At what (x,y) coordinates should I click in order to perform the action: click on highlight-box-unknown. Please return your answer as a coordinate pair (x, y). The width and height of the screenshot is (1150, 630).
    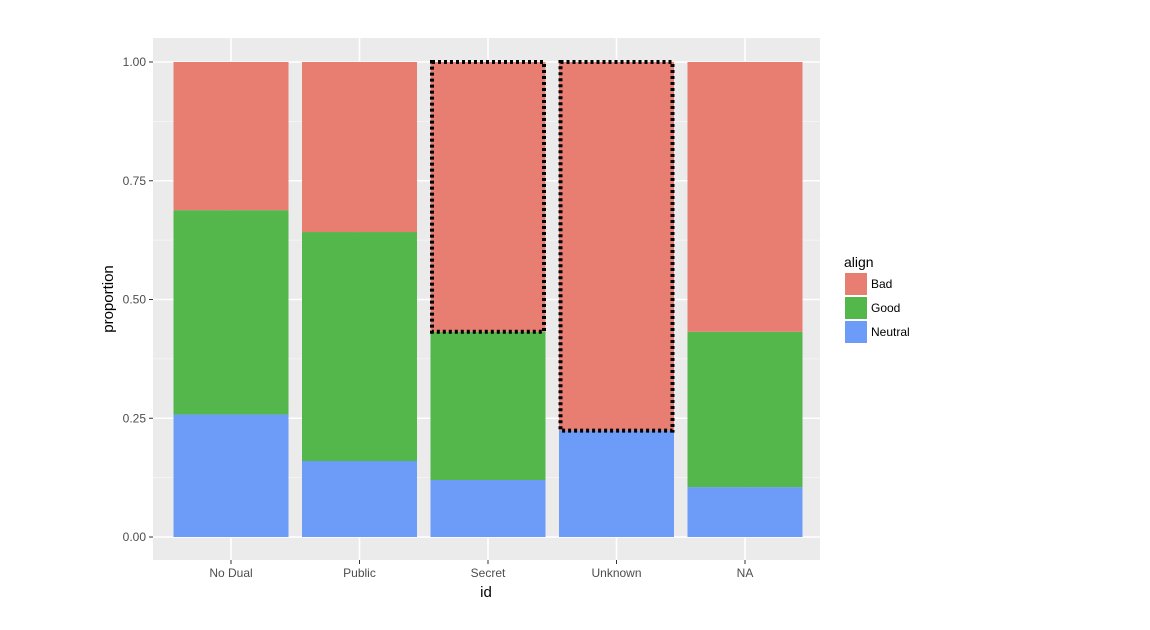
    Looking at the image, I should click on (616, 246).